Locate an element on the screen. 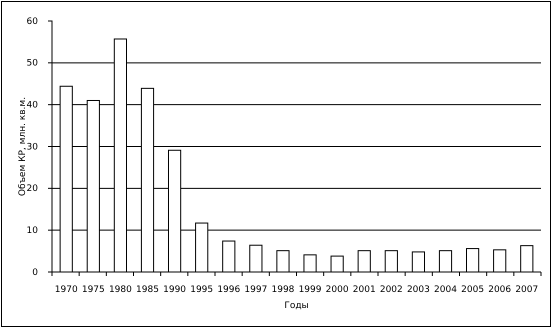 The width and height of the screenshot is (552, 328). x-tick-label: 1990 is located at coordinates (174, 290).